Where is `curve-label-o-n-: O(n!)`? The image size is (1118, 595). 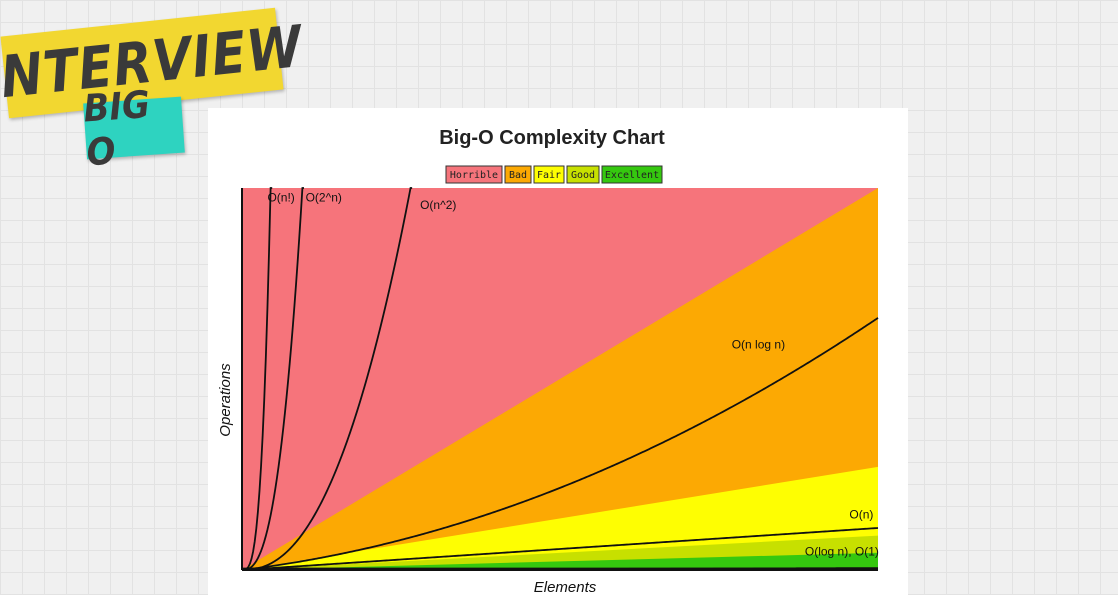 curve-label-o-n-: O(n!) is located at coordinates (280, 197).